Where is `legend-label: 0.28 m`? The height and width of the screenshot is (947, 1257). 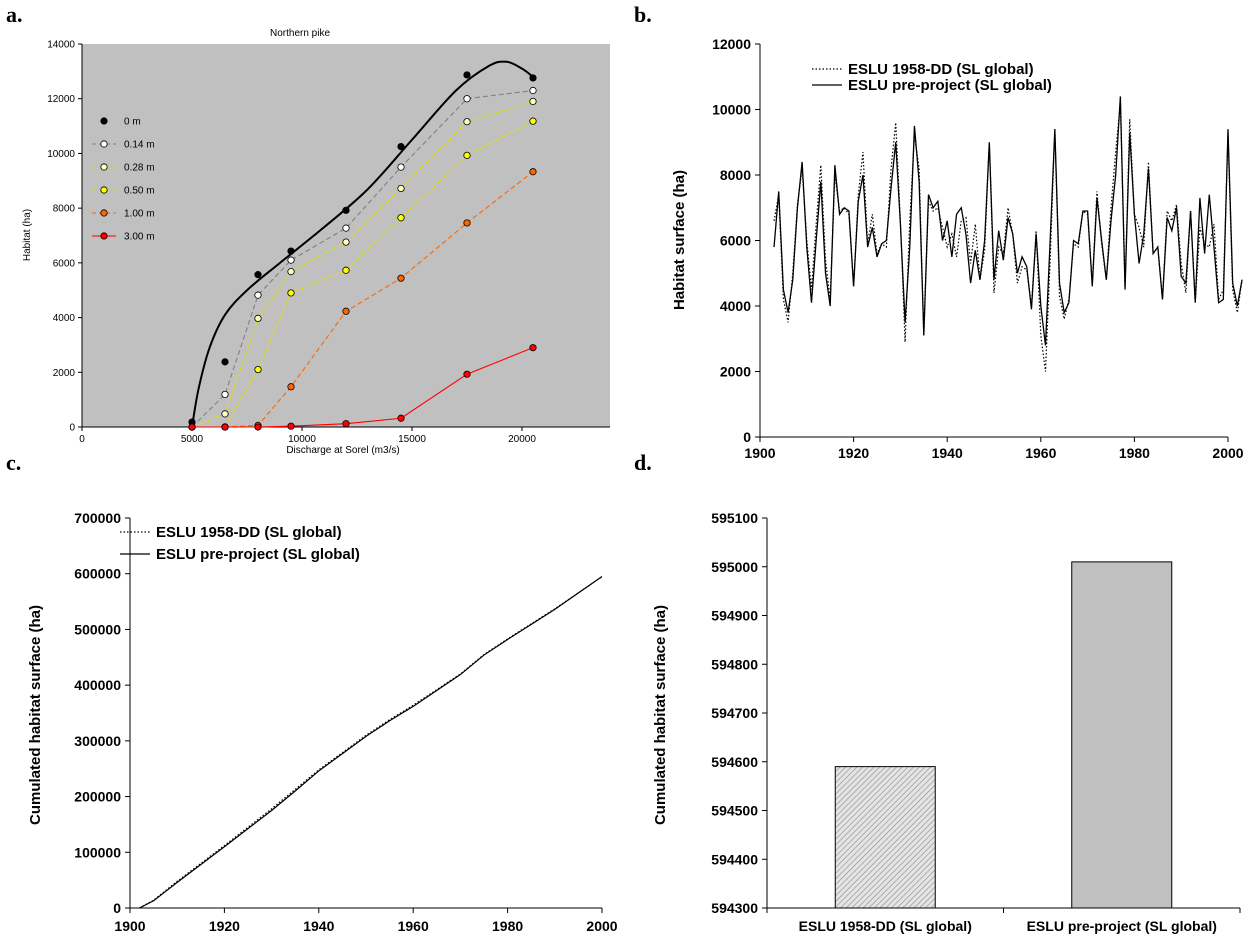
legend-label: 0.28 m is located at coordinates (139, 168).